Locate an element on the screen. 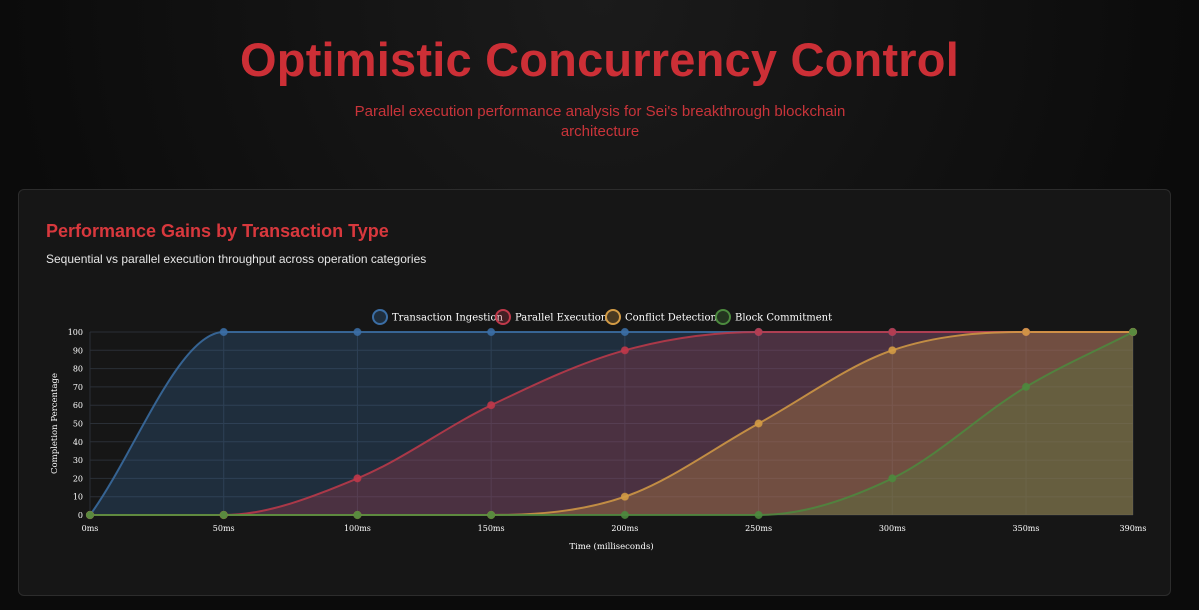 The height and width of the screenshot is (610, 1199). x-tick-label-0: 0ms is located at coordinates (90, 528).